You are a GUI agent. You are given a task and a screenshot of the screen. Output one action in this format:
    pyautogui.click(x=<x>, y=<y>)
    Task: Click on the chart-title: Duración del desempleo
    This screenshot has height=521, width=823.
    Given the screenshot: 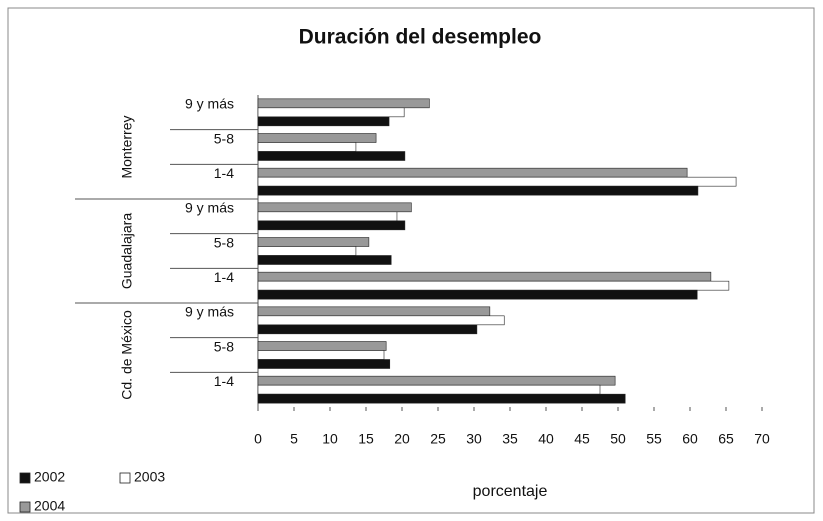 What is the action you would take?
    pyautogui.click(x=420, y=37)
    